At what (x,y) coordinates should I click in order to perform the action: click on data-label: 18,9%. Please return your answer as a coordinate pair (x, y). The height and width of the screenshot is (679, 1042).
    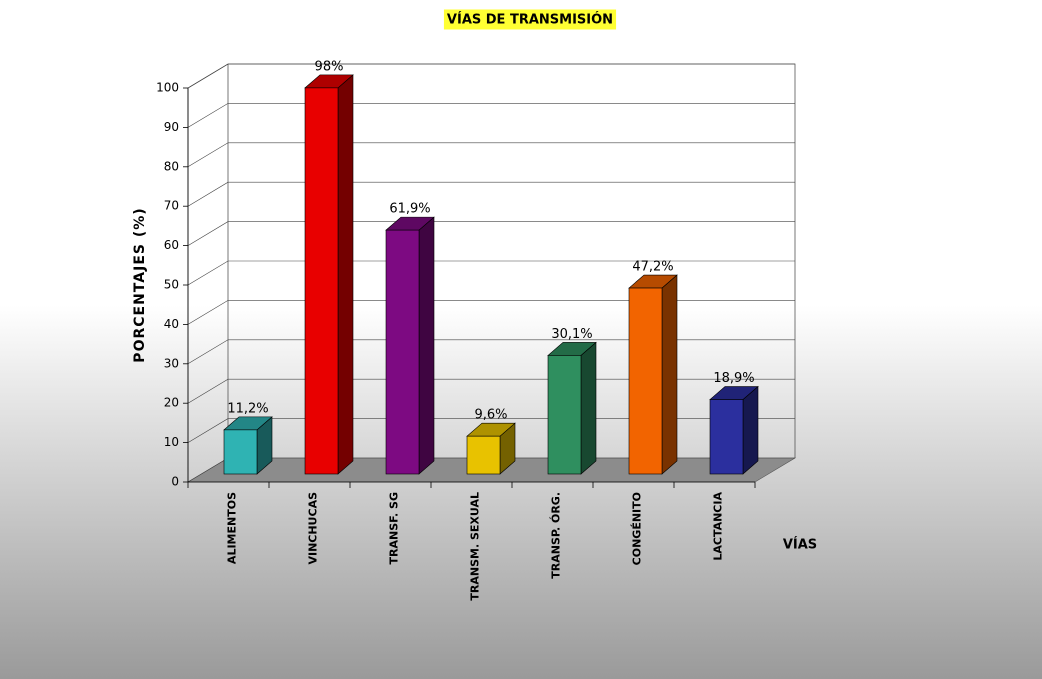
    Looking at the image, I should click on (733, 378).